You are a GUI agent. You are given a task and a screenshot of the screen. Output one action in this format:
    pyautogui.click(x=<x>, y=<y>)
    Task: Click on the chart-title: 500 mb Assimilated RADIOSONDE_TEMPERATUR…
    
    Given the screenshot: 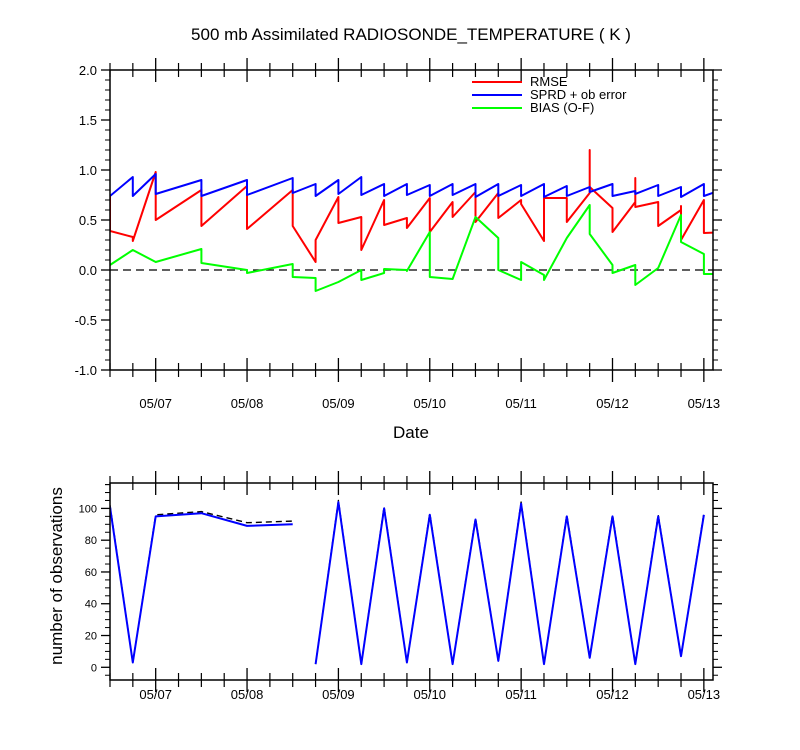 What is the action you would take?
    pyautogui.click(x=411, y=34)
    